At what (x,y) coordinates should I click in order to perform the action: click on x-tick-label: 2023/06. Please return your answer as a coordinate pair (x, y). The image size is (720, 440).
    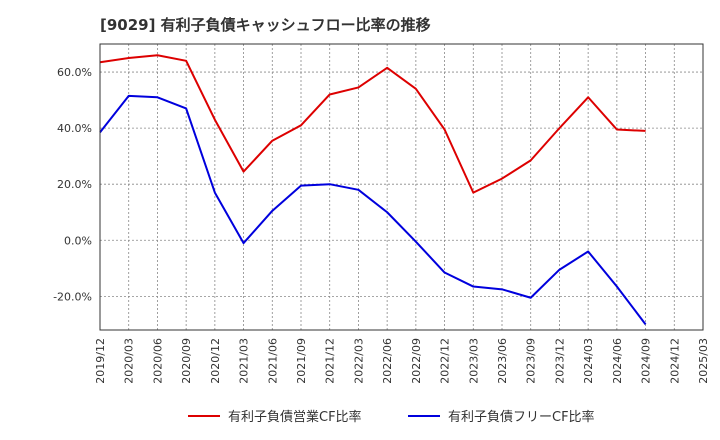
    Looking at the image, I should click on (502, 361).